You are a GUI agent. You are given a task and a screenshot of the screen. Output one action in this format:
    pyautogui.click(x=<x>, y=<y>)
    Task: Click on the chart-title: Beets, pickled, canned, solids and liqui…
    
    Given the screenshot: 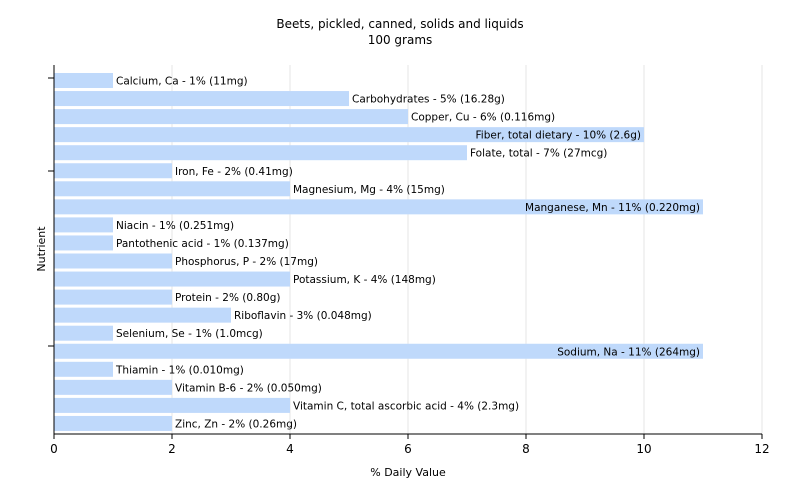 What is the action you would take?
    pyautogui.click(x=399, y=24)
    